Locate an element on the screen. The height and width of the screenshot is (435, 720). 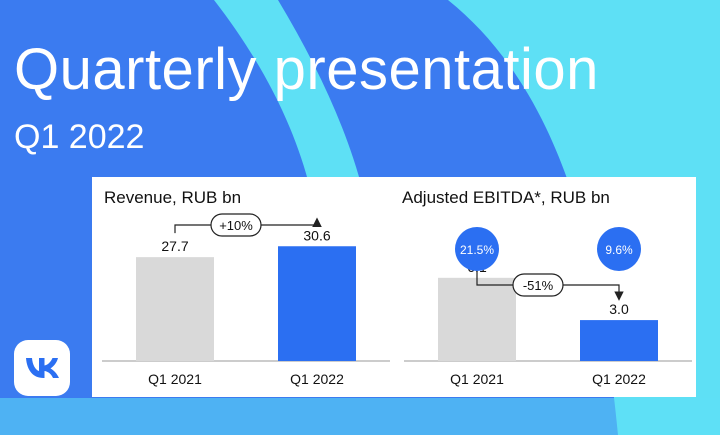
ebitda-margin-label-1: 9.6% is located at coordinates (619, 250).